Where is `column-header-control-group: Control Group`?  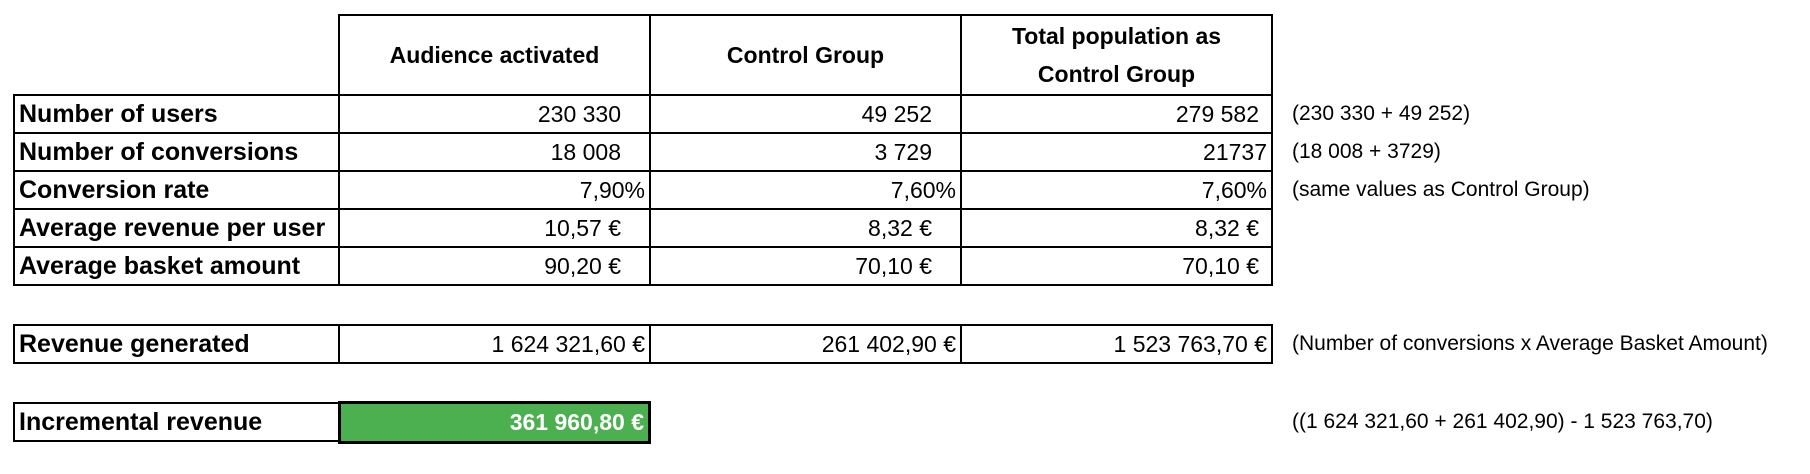 column-header-control-group: Control Group is located at coordinates (805, 55).